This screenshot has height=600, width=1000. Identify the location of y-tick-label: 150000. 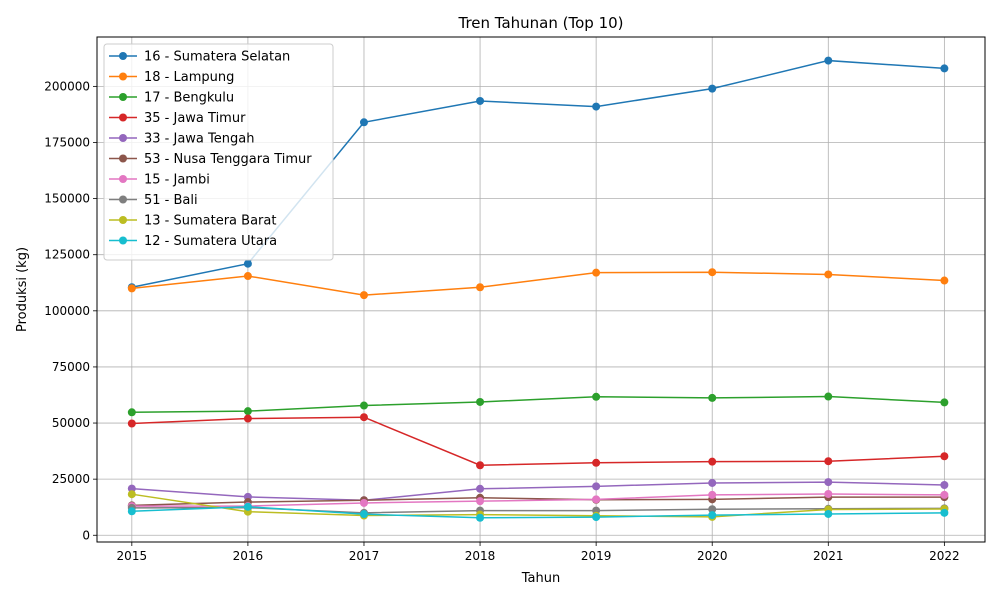
(67, 199).